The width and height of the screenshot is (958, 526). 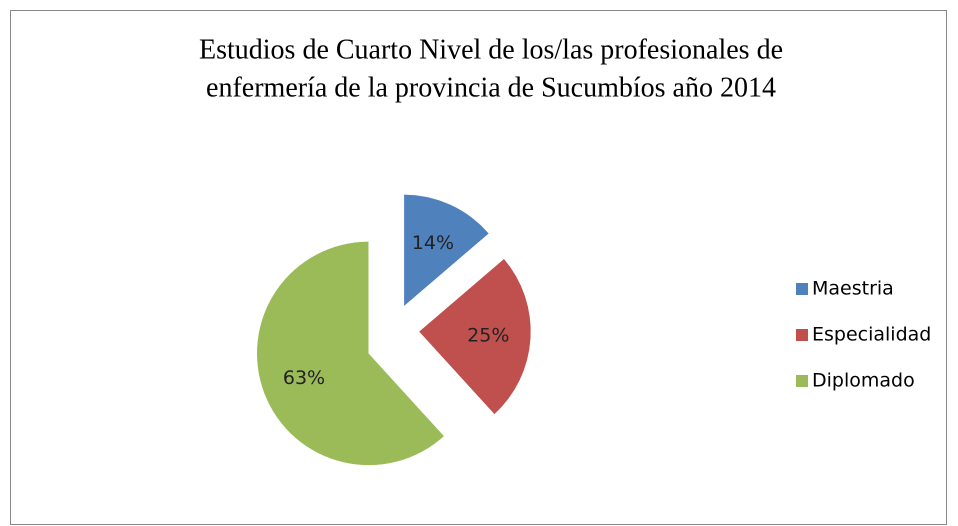 What do you see at coordinates (433, 243) in the screenshot?
I see `data-label: 14%` at bounding box center [433, 243].